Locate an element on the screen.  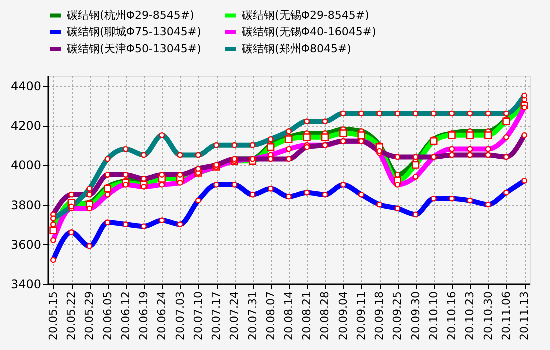
x-tick-label: 20.08.14 is located at coordinates (289, 316).